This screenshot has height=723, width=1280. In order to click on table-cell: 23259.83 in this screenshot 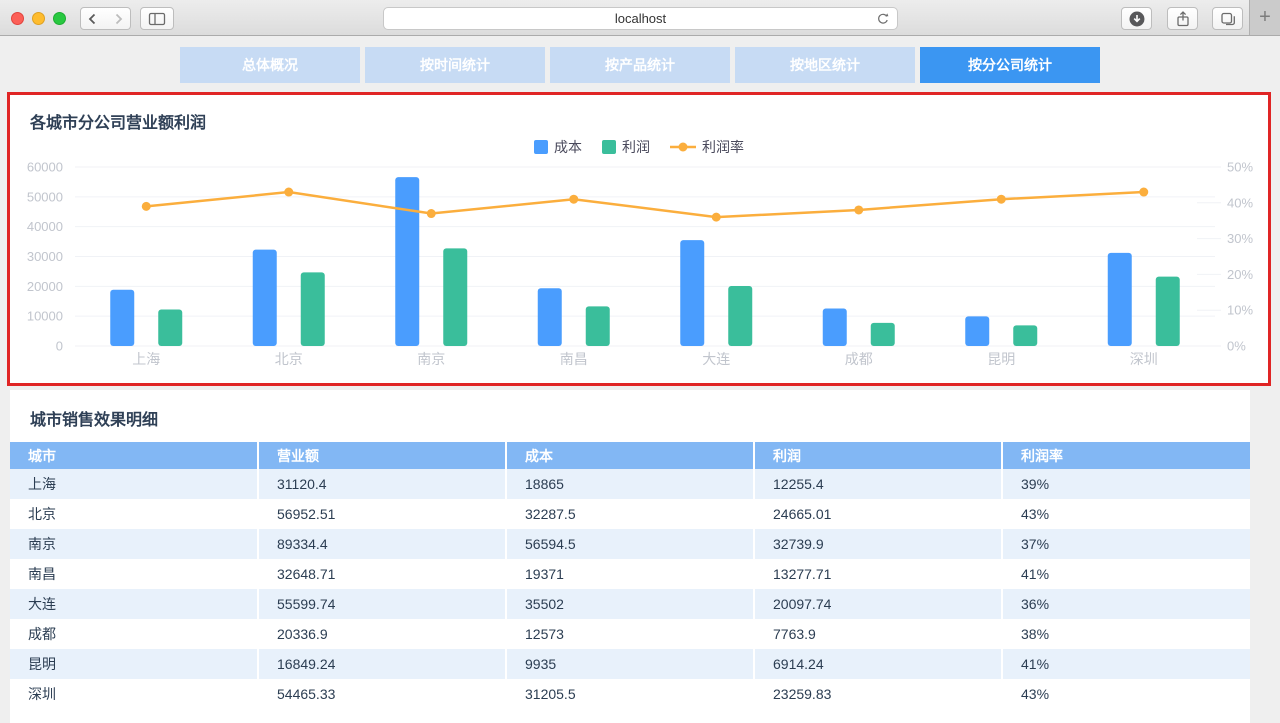, I will do `click(878, 694)`.